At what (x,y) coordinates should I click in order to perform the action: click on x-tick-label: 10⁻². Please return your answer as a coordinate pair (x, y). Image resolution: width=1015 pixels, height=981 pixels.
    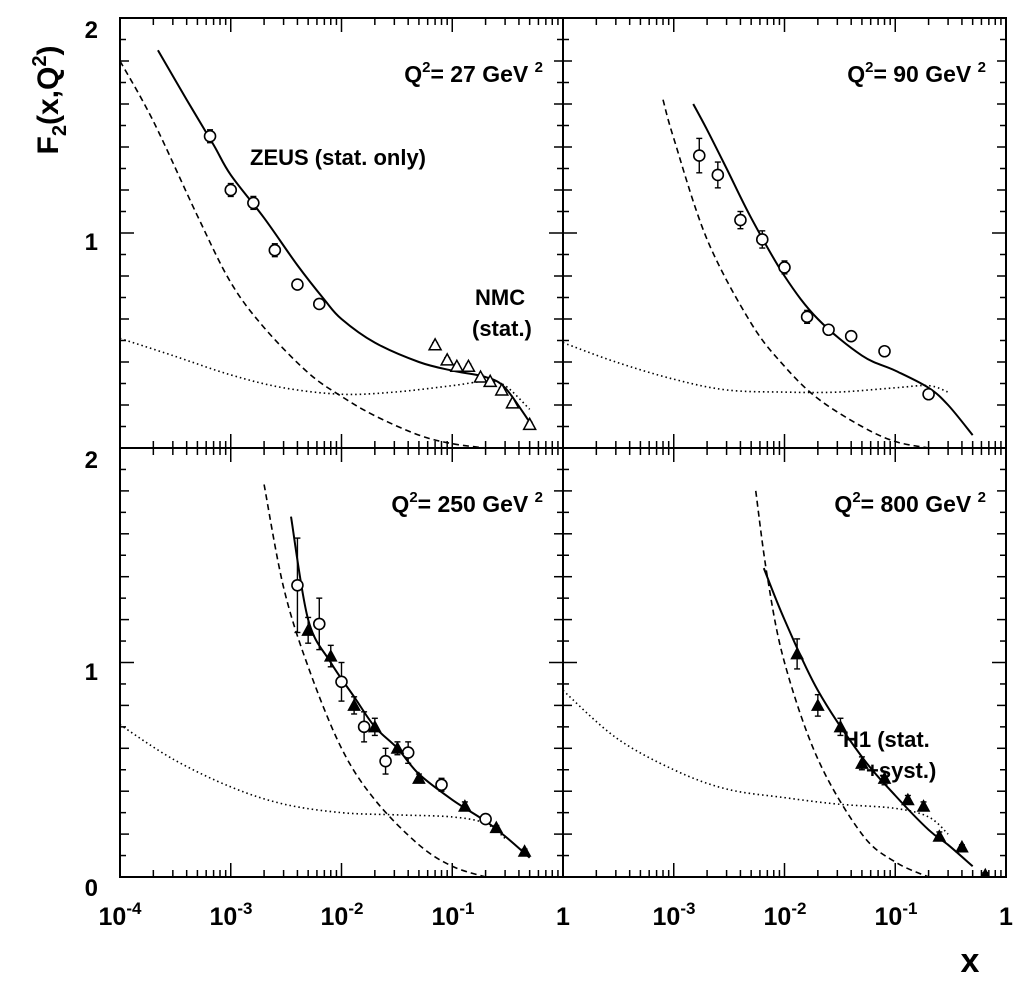
    Looking at the image, I should click on (785, 915).